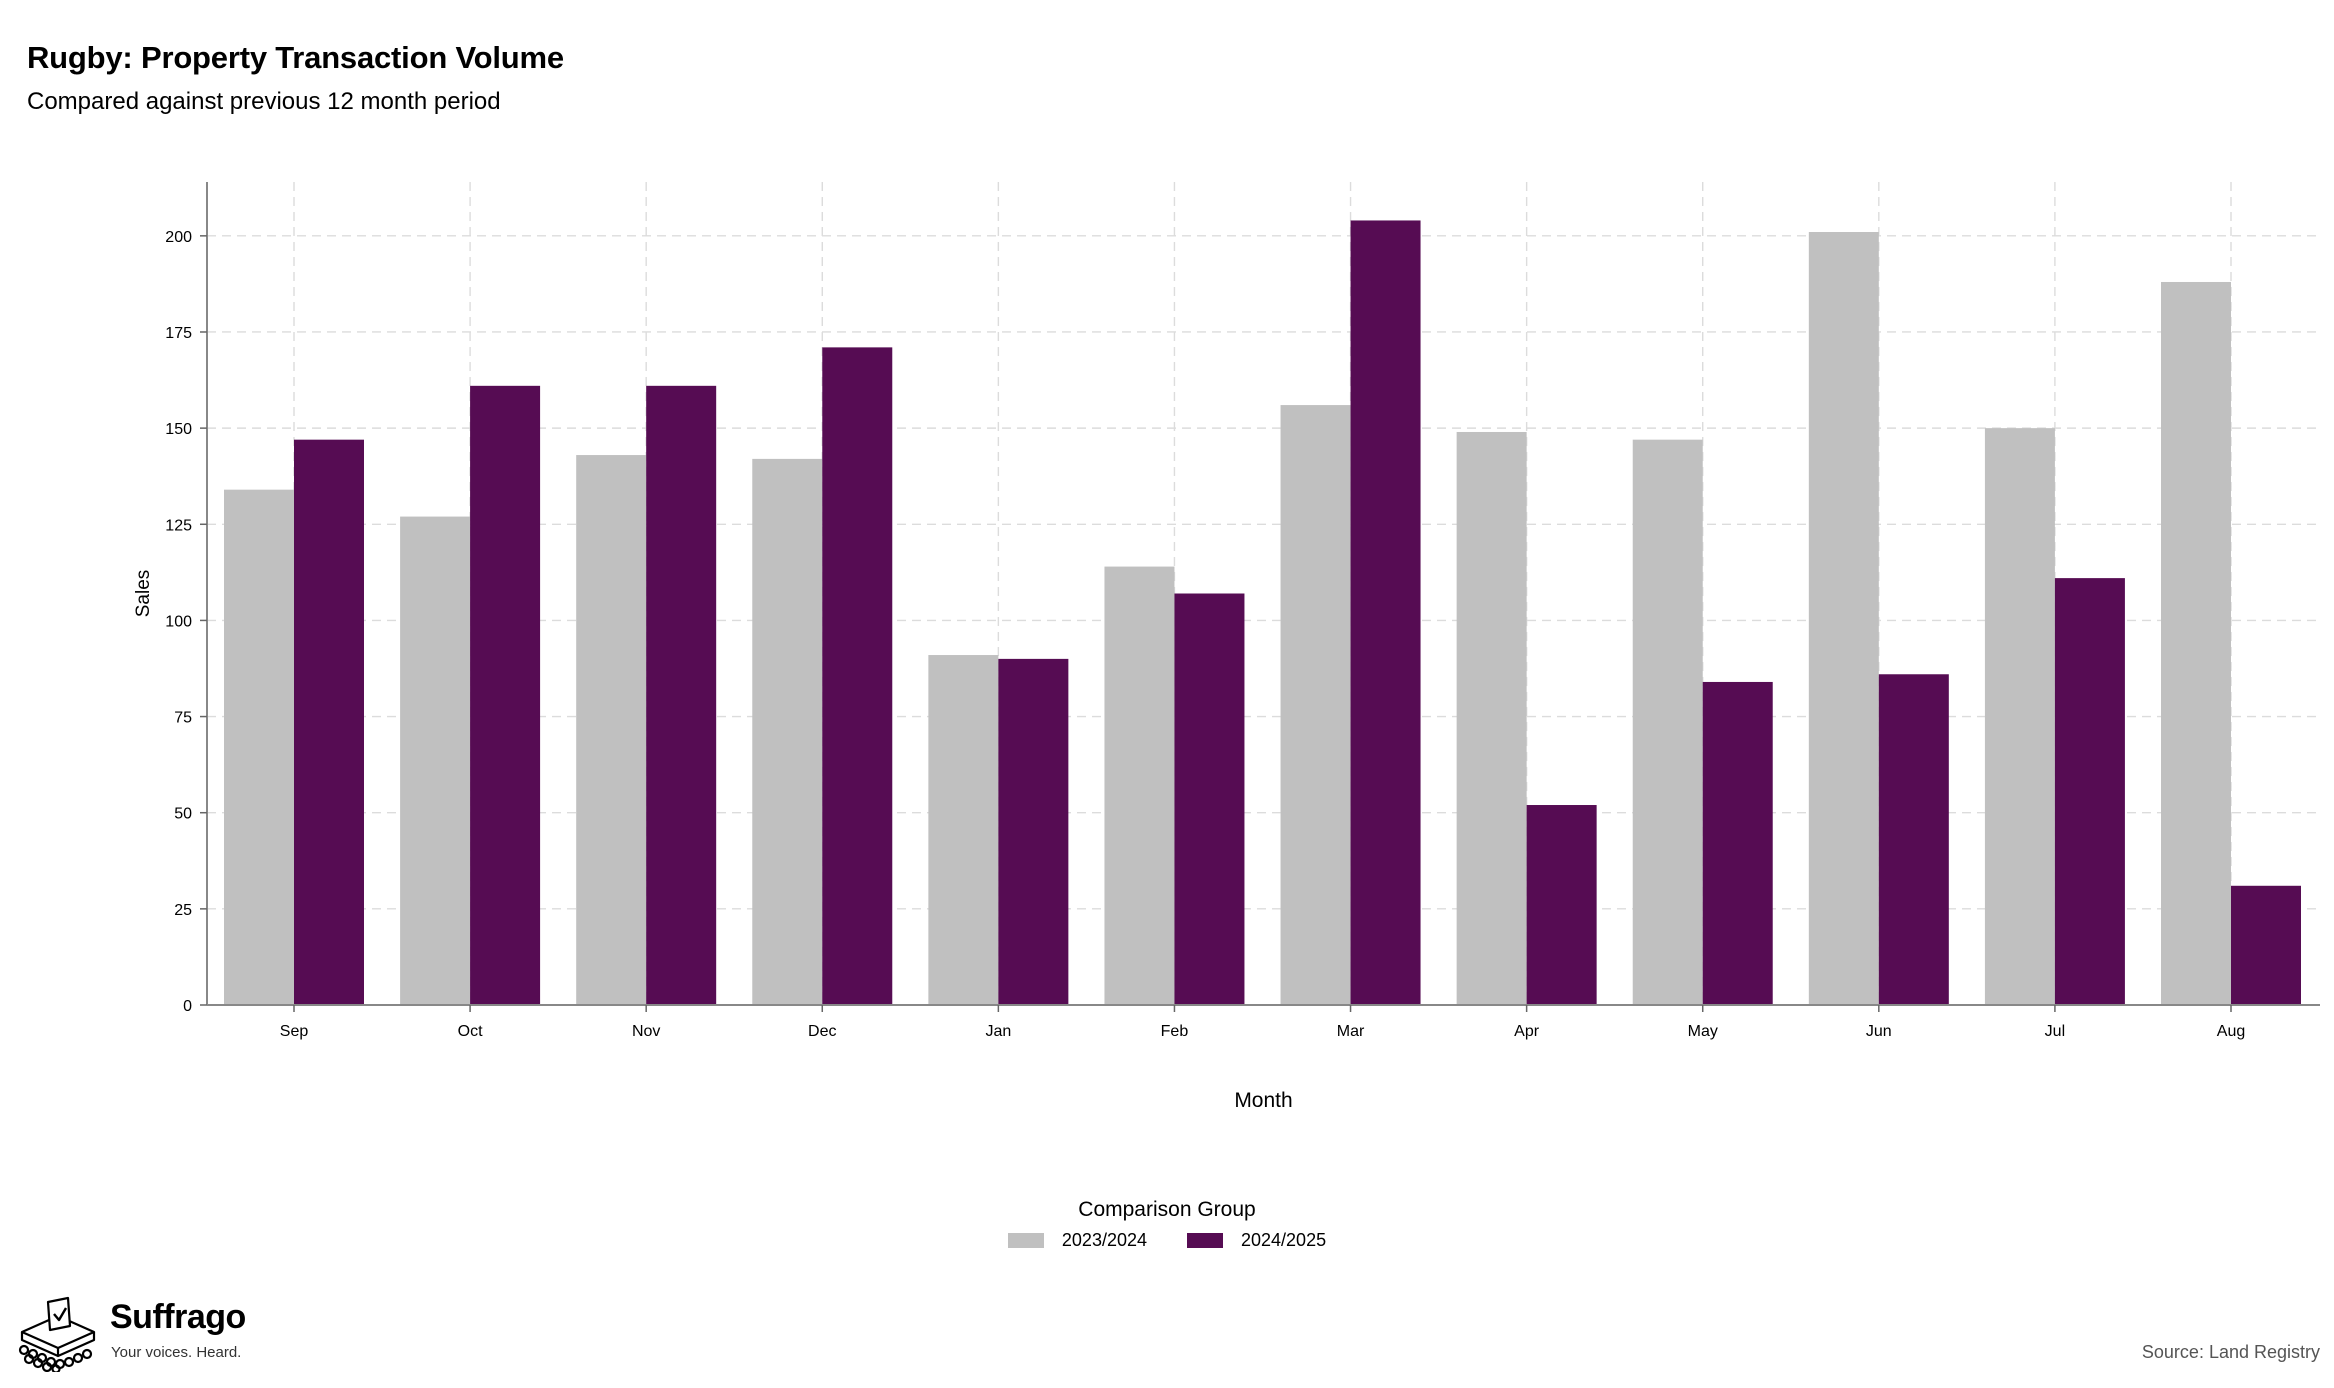 The width and height of the screenshot is (2334, 1388). I want to click on bar-sep-prev, so click(259, 747).